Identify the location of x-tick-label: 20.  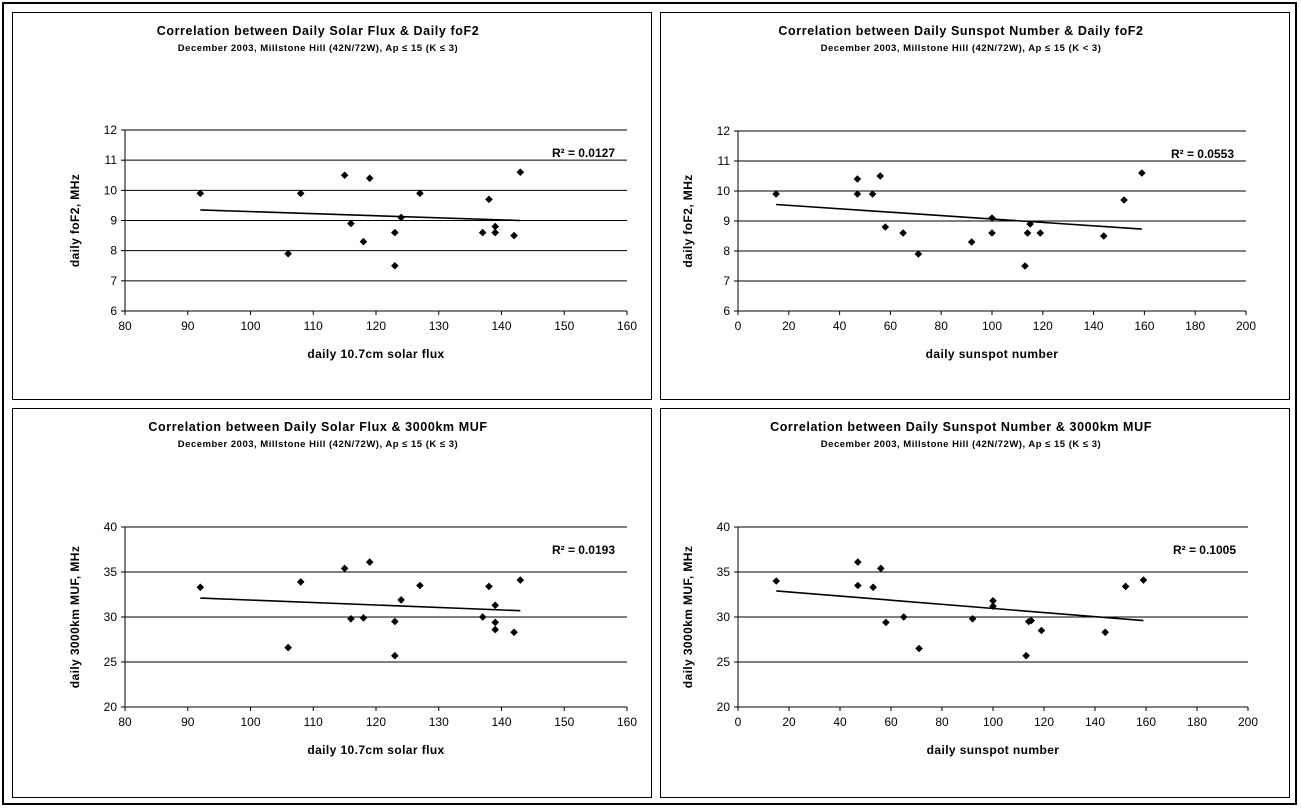
(789, 326).